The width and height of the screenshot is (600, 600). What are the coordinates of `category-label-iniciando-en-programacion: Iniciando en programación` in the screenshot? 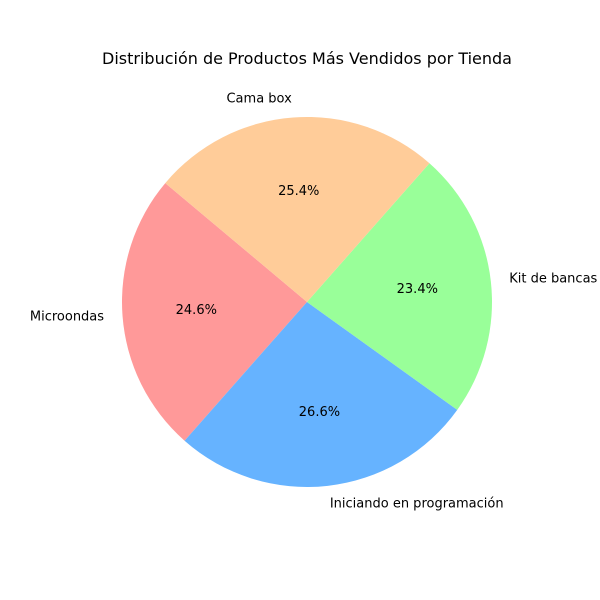 It's located at (417, 504).